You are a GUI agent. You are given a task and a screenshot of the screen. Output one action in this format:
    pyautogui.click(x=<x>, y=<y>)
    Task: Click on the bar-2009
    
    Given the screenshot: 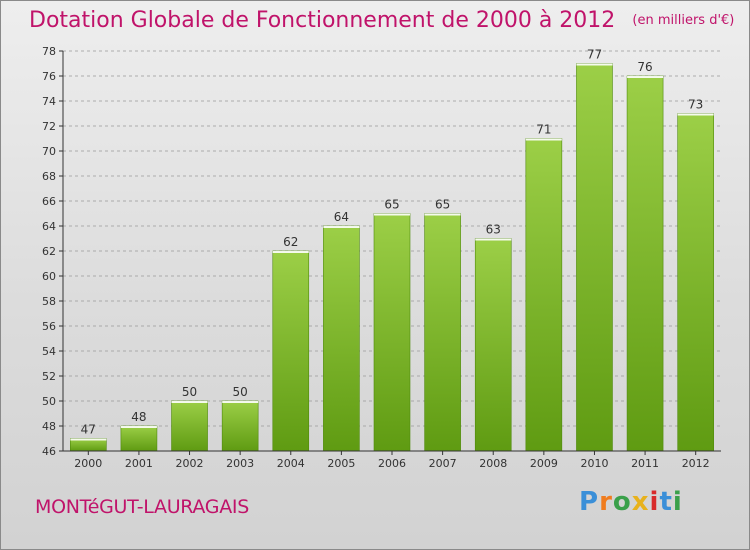 What is the action you would take?
    pyautogui.click(x=544, y=295)
    